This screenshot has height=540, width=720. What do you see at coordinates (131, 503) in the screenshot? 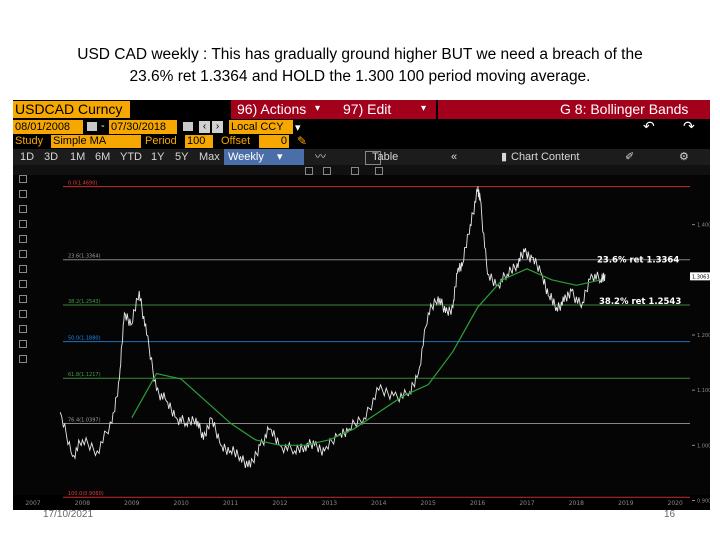
I see `x-tick-label: 2009` at bounding box center [131, 503].